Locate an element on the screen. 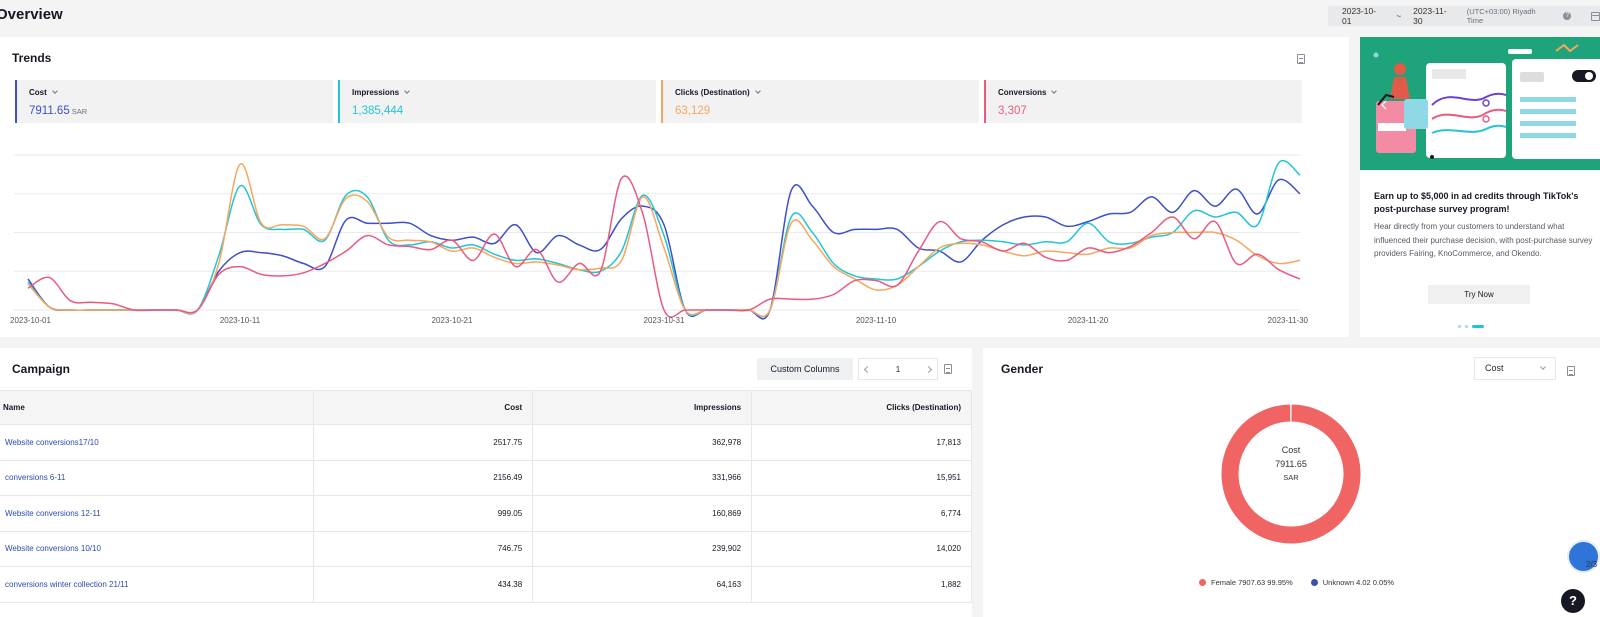 This screenshot has height=617, width=1600. donut-center: Cost 7911.65 SAR is located at coordinates (1291, 464).